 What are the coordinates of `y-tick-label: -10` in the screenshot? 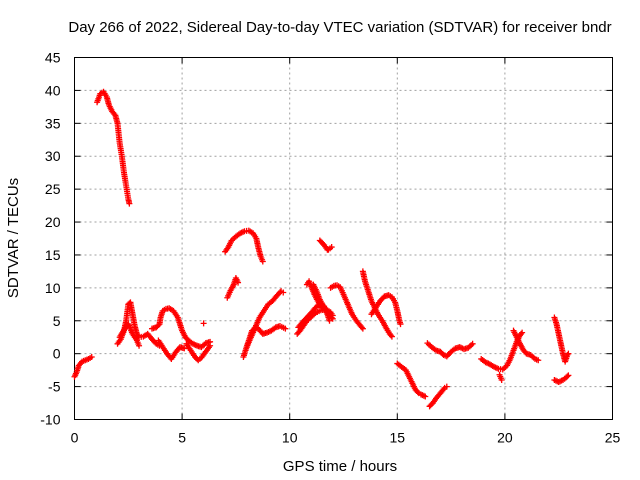 It's located at (50, 420).